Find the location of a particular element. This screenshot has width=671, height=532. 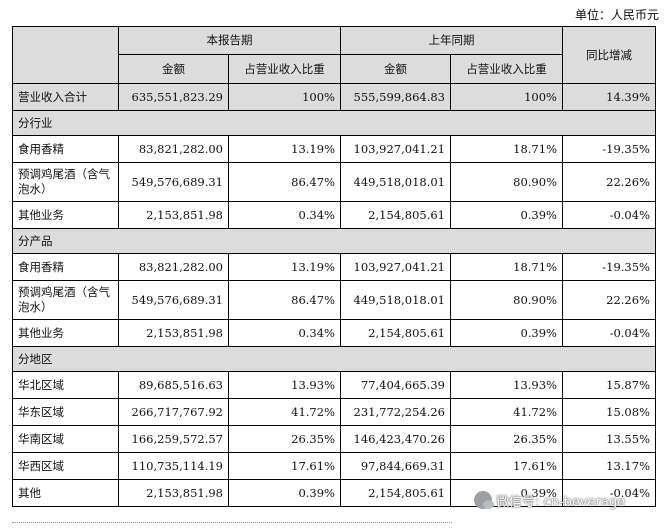

footnote-fragment is located at coordinates (232, 524).